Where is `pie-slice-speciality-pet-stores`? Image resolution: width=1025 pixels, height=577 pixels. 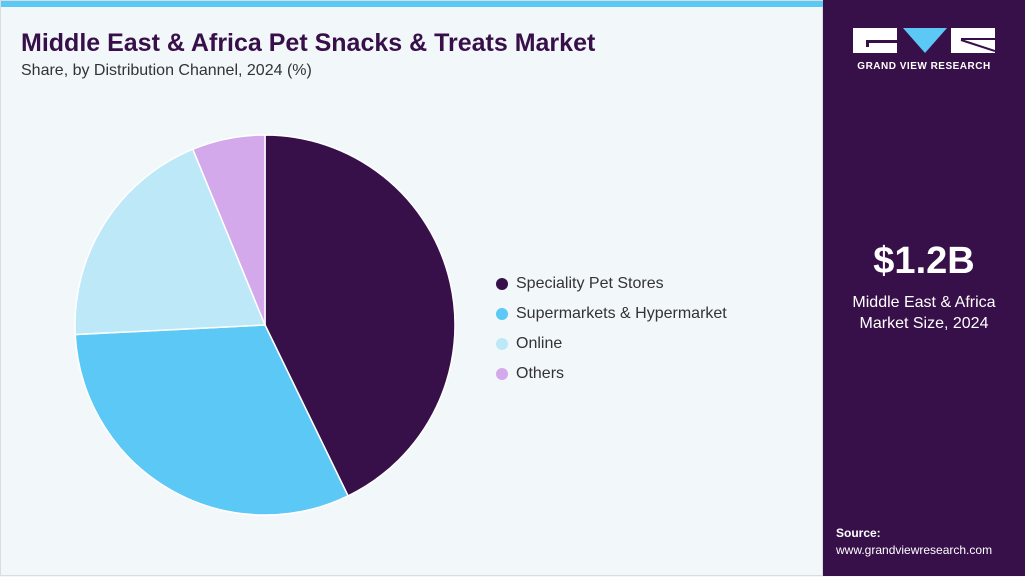 pie-slice-speciality-pet-stores is located at coordinates (360, 315).